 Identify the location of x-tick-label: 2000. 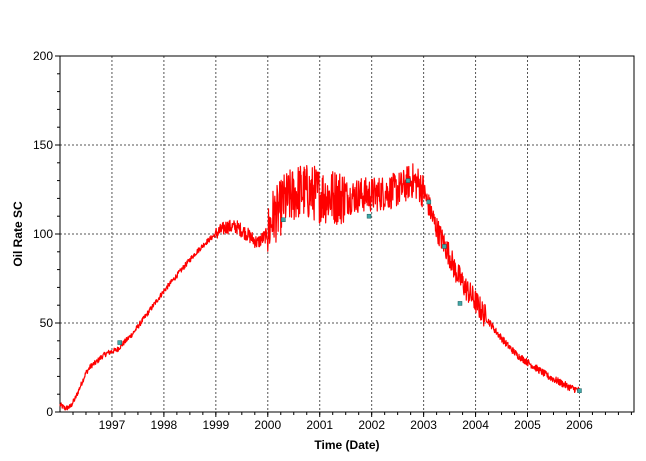
(267, 425).